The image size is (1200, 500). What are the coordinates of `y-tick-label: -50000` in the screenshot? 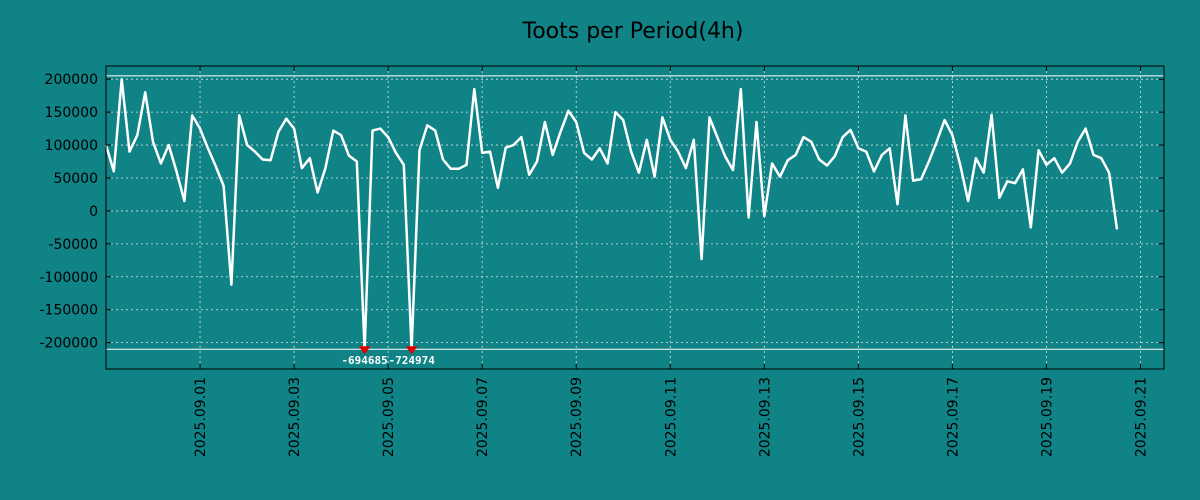 It's located at (73, 245).